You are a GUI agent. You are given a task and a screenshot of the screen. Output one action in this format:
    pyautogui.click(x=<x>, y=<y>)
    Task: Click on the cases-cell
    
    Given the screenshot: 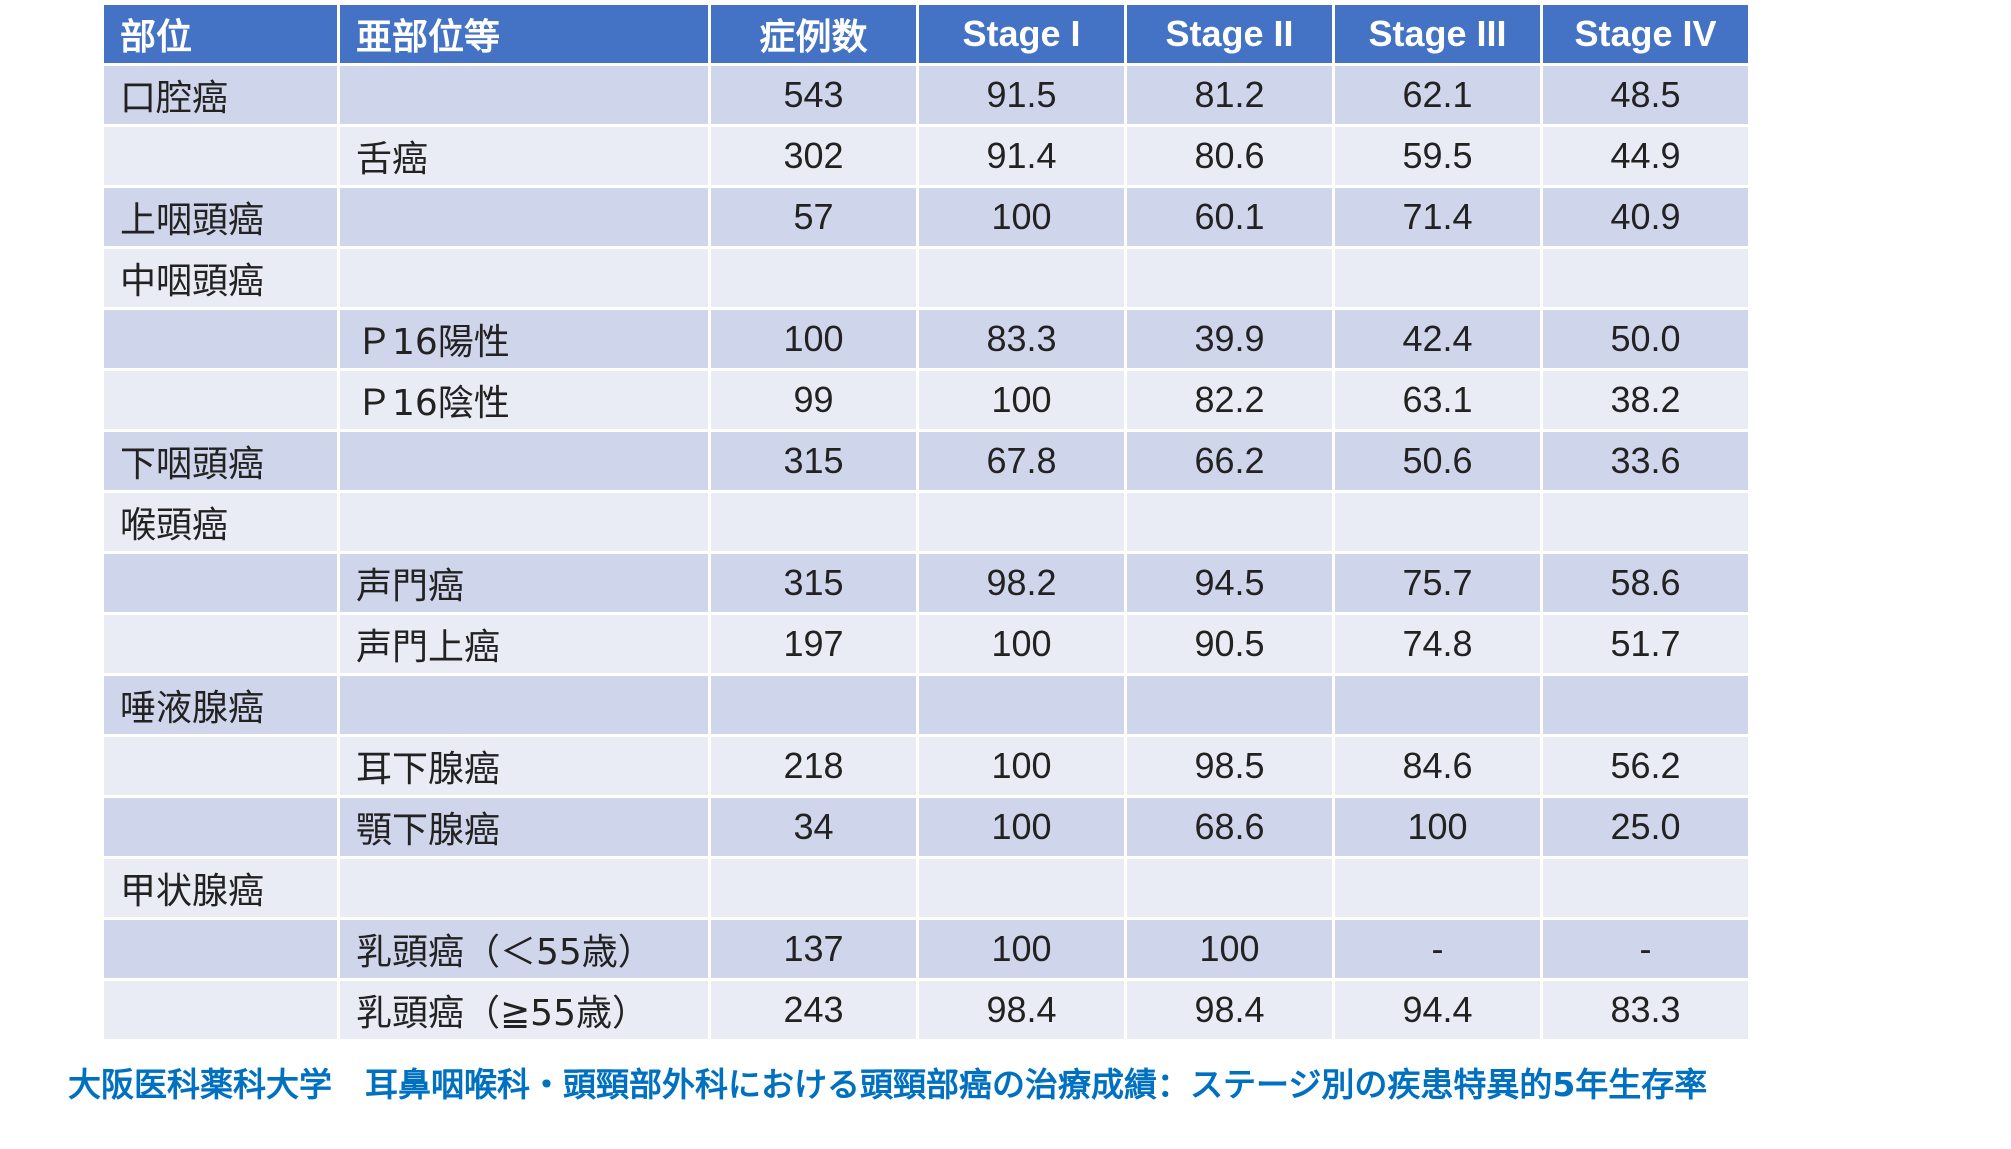 What is the action you would take?
    pyautogui.click(x=813, y=522)
    